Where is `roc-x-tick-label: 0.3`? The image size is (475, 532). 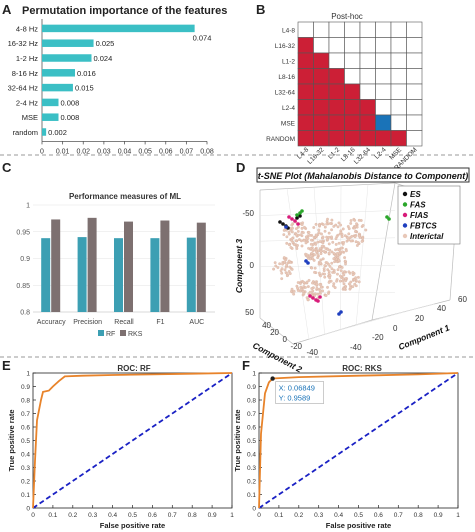 roc-x-tick-label: 0.3 is located at coordinates (318, 515).